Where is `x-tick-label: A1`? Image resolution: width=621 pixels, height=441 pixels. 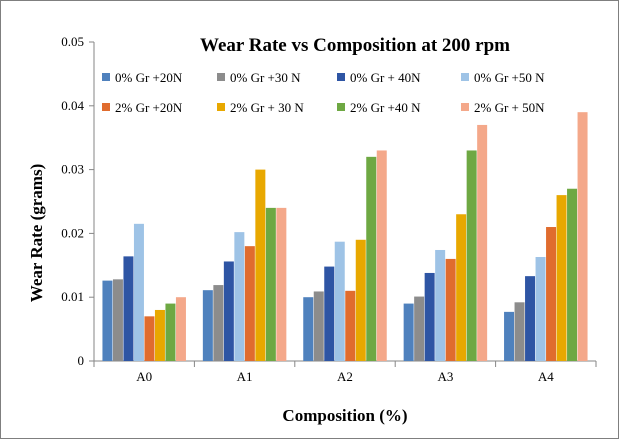
x-tick-label: A1 is located at coordinates (245, 376).